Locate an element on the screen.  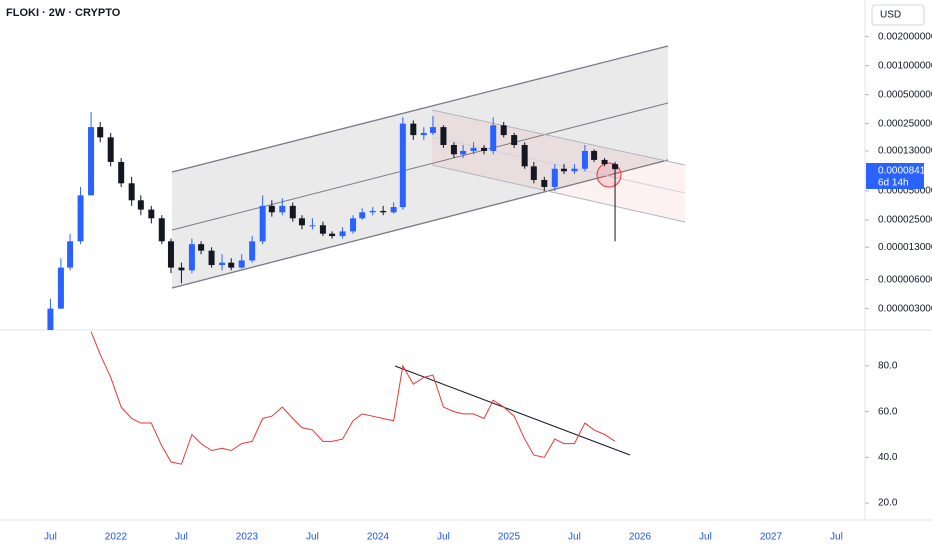
currency-label: USD is located at coordinates (890, 15).